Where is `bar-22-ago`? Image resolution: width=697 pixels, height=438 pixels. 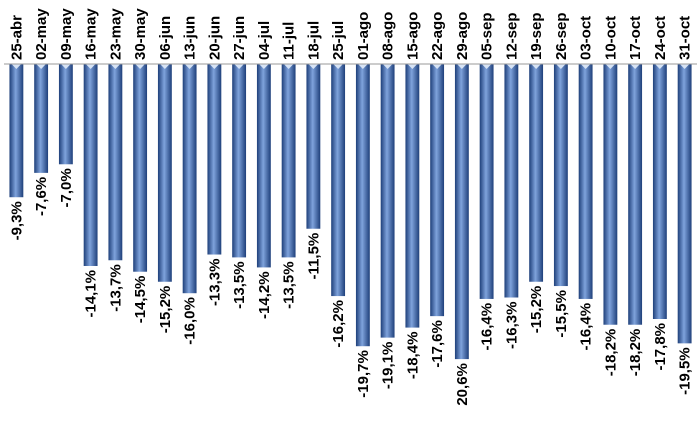 bar-22-ago is located at coordinates (437, 190).